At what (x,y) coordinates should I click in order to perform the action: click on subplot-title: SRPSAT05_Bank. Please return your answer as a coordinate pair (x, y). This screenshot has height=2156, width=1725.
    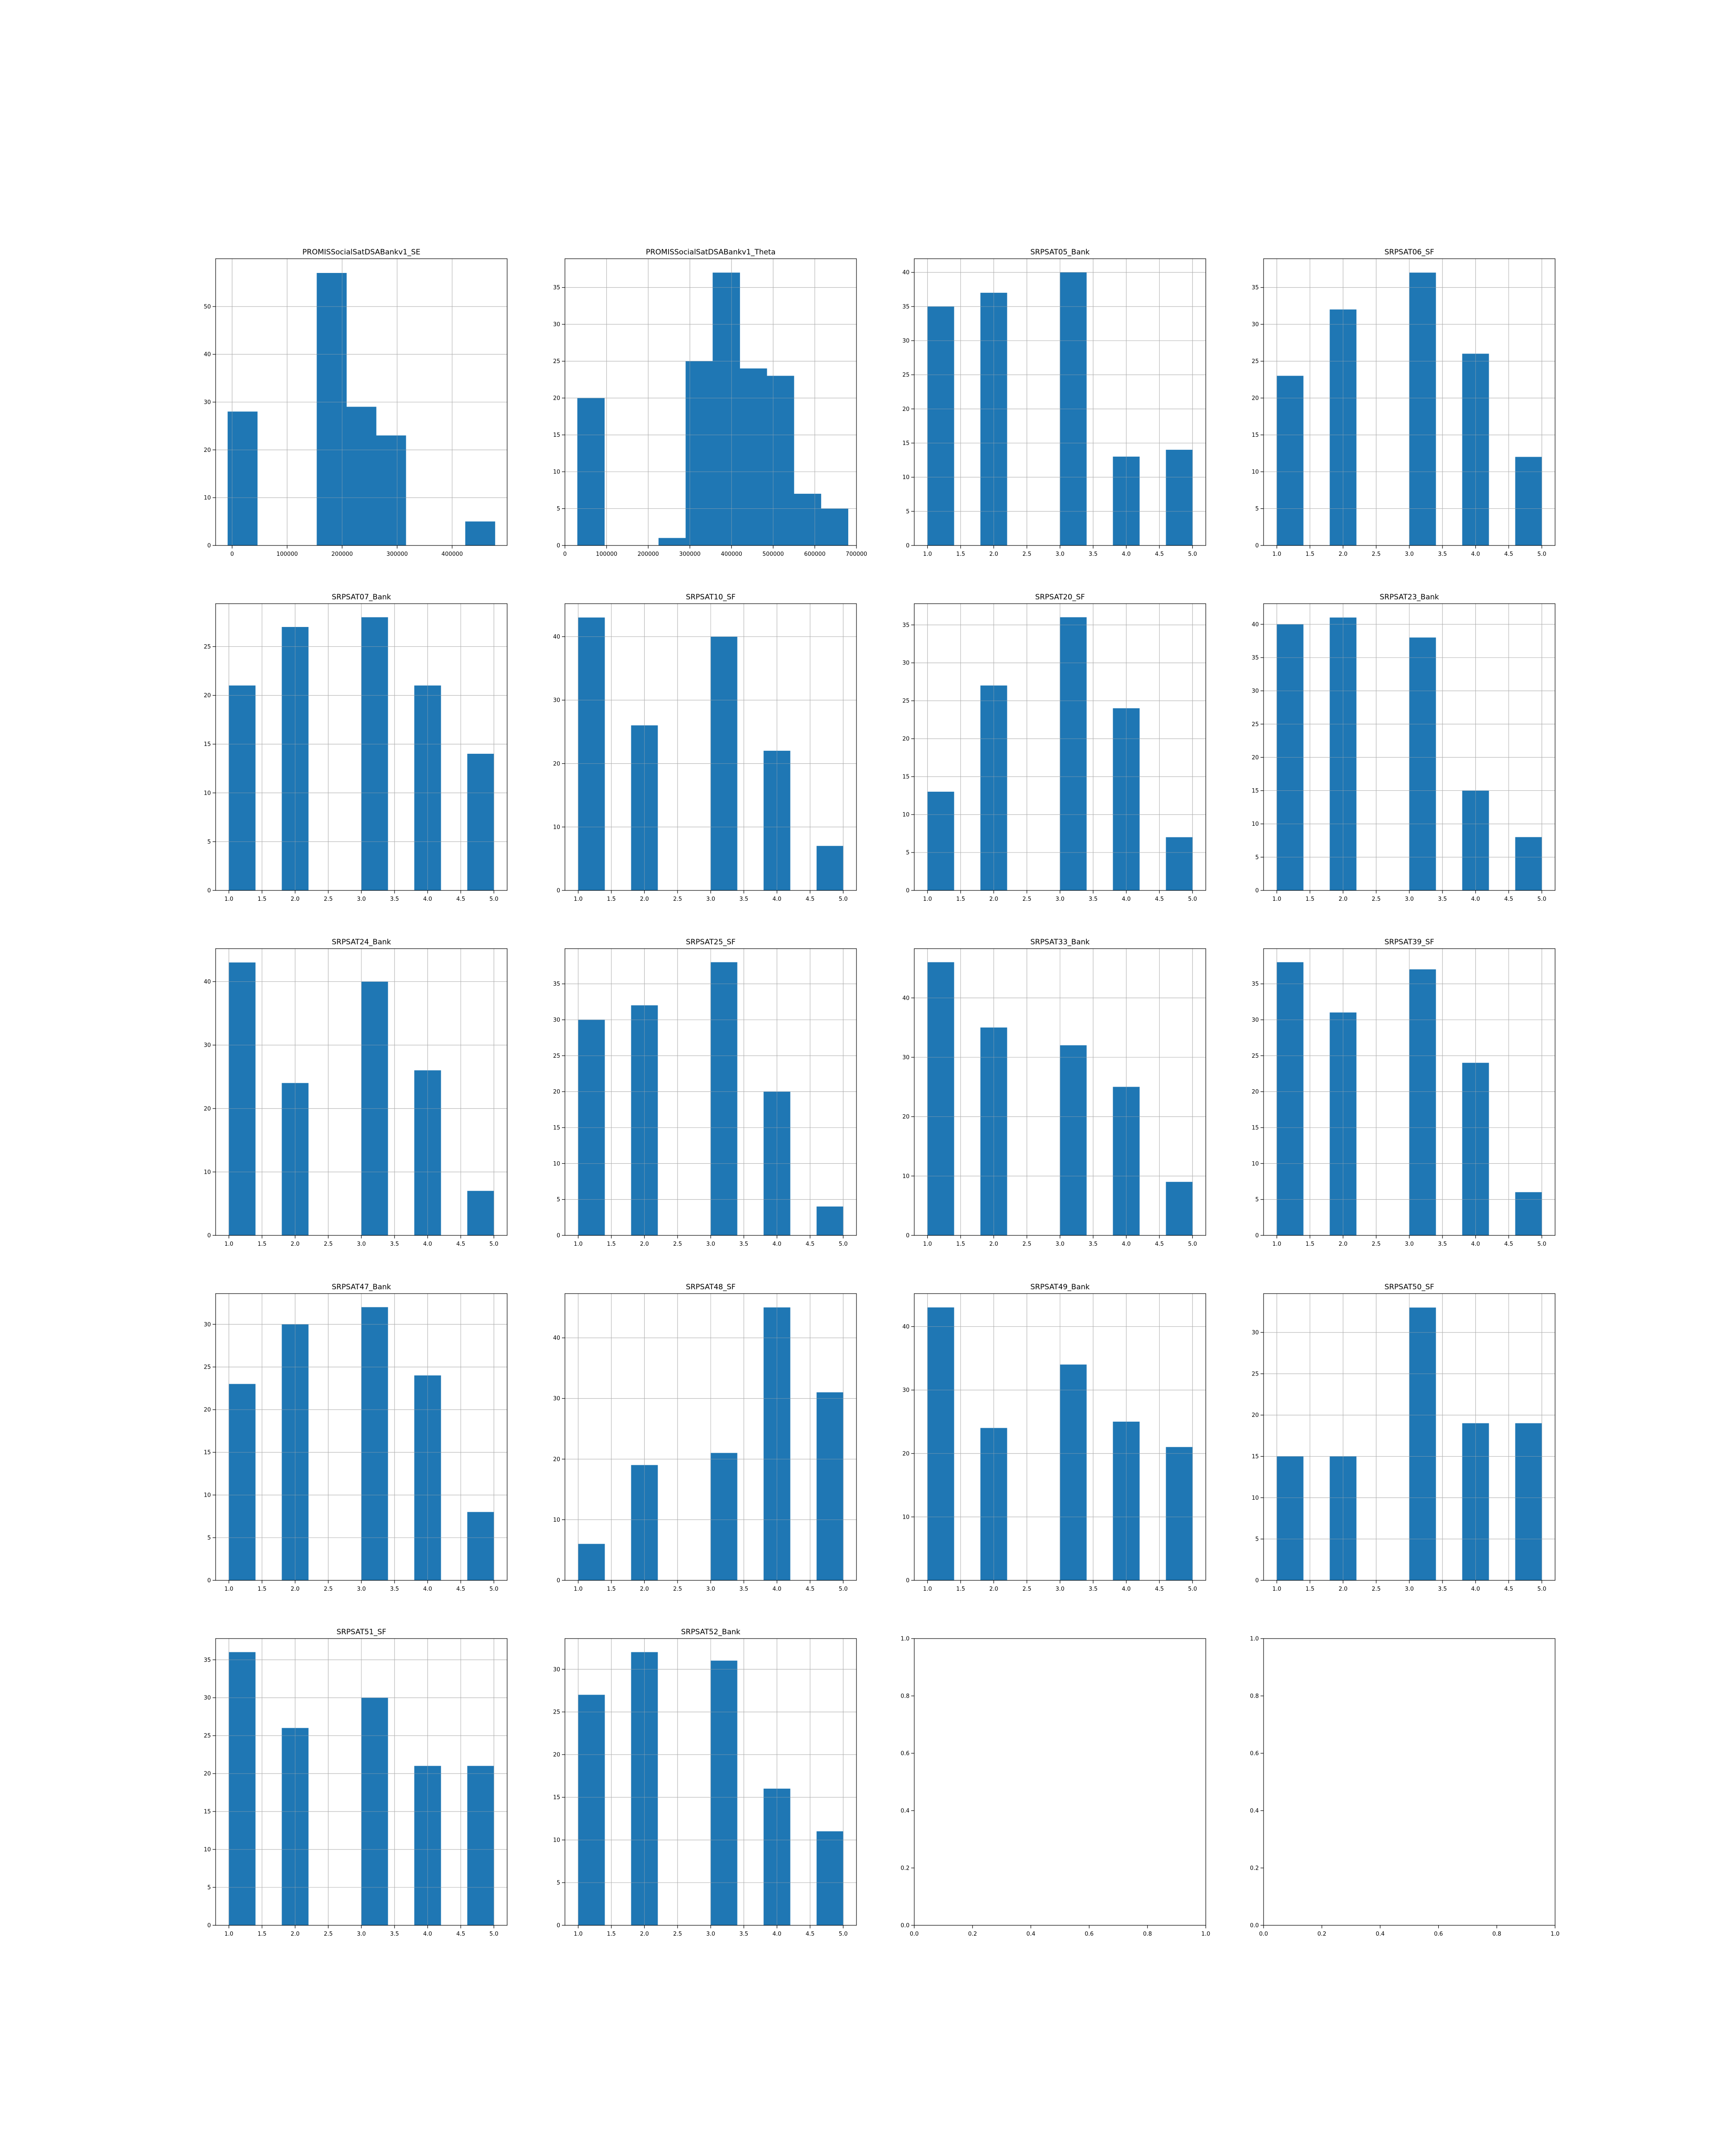
    Looking at the image, I should click on (1060, 252).